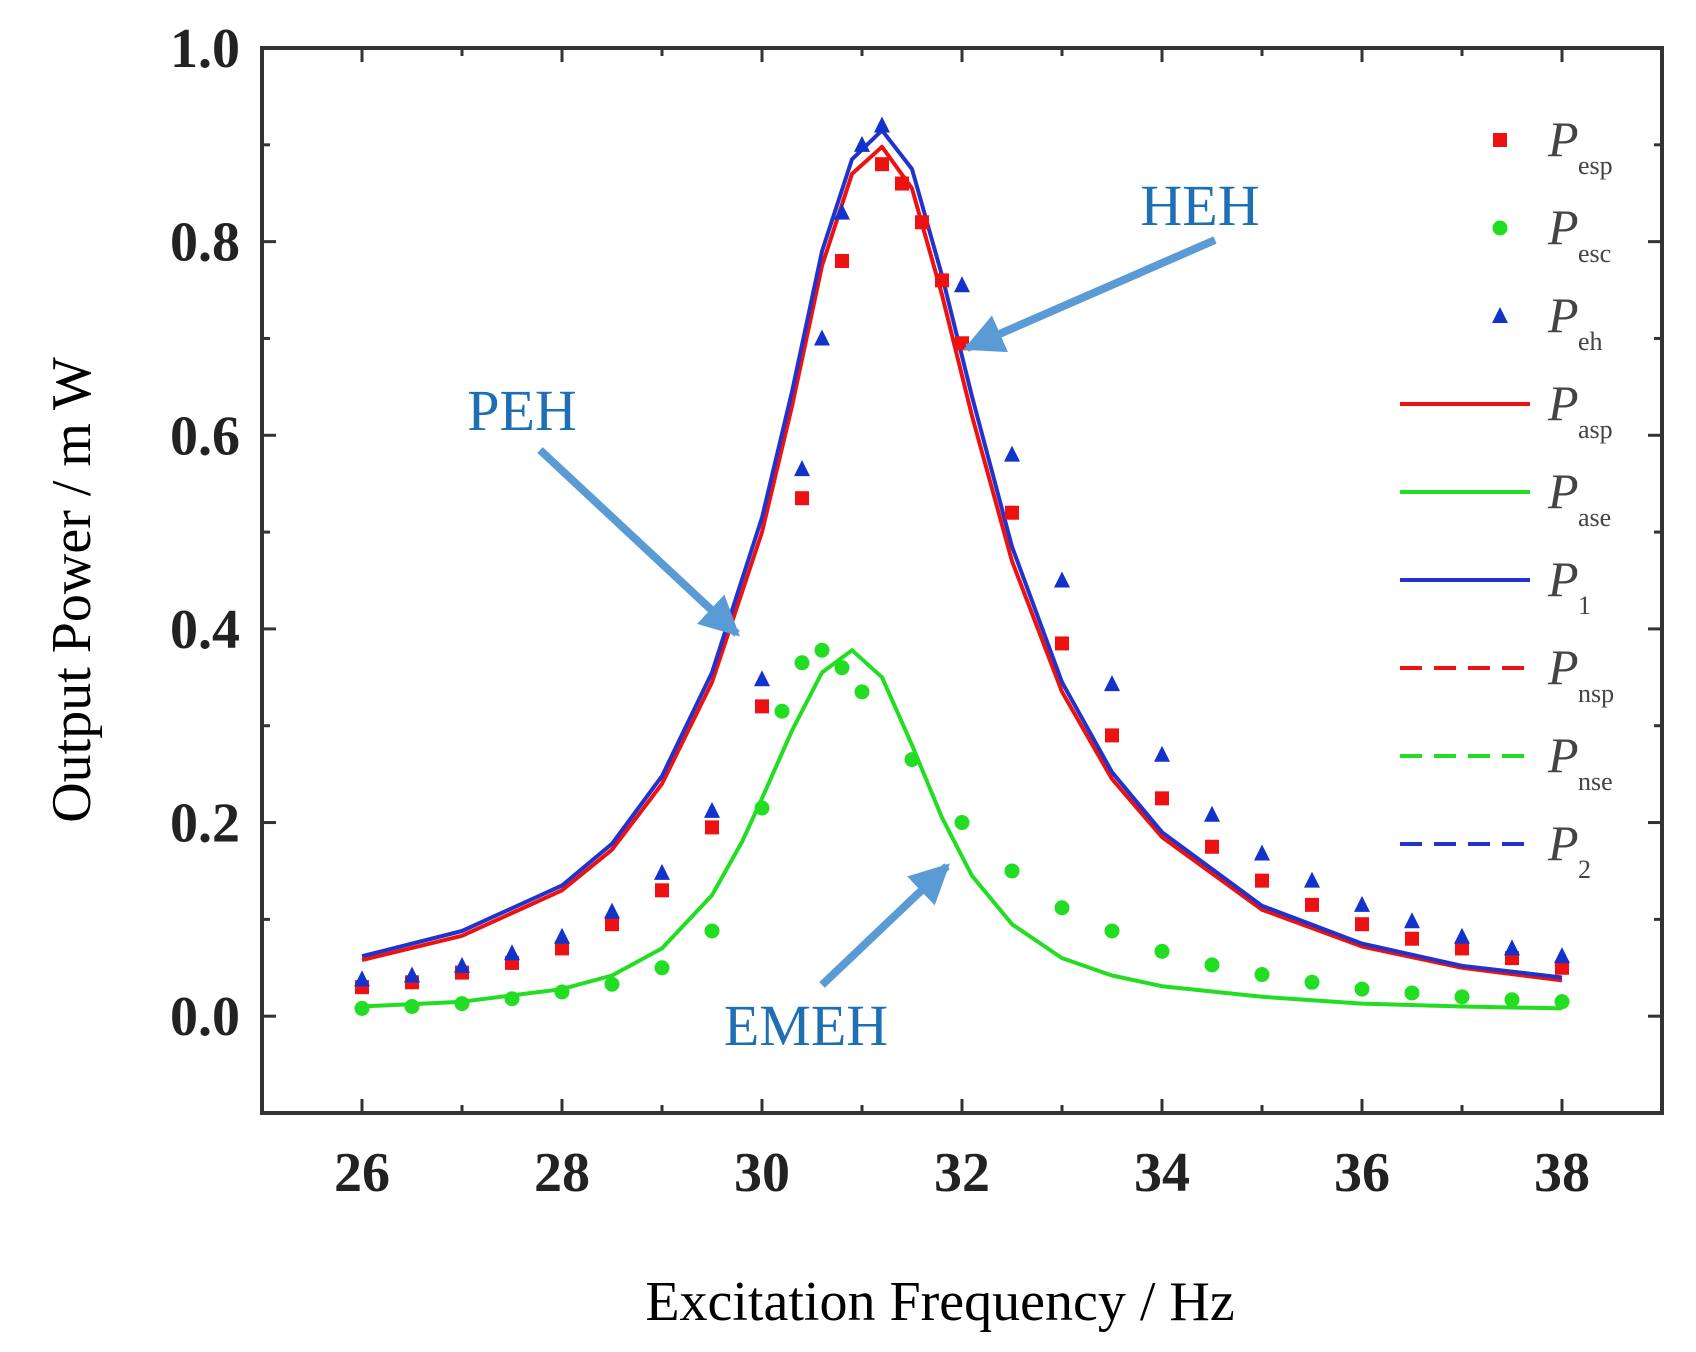  Describe the element at coordinates (1595, 165) in the screenshot. I see `legend-label-sub: esp` at that location.